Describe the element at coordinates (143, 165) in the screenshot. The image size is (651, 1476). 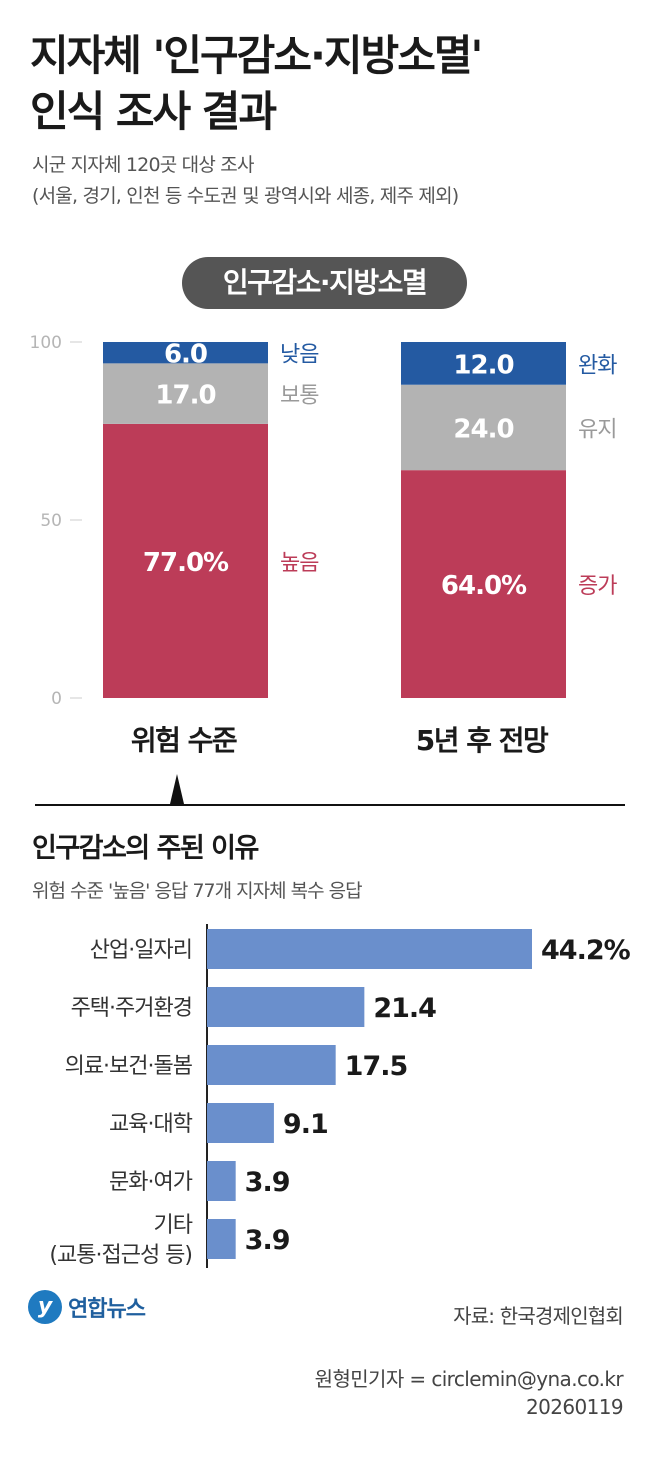
I see `subtitle-line-1: 시군 지자체 120곳 대상 조사` at that location.